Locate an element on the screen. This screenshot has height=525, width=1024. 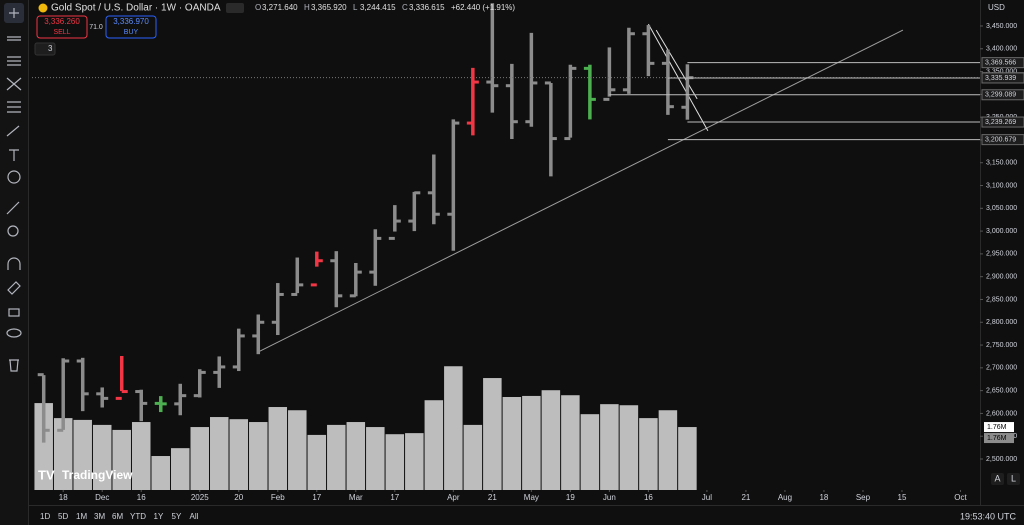
legend-key: O is located at coordinates (258, 7).